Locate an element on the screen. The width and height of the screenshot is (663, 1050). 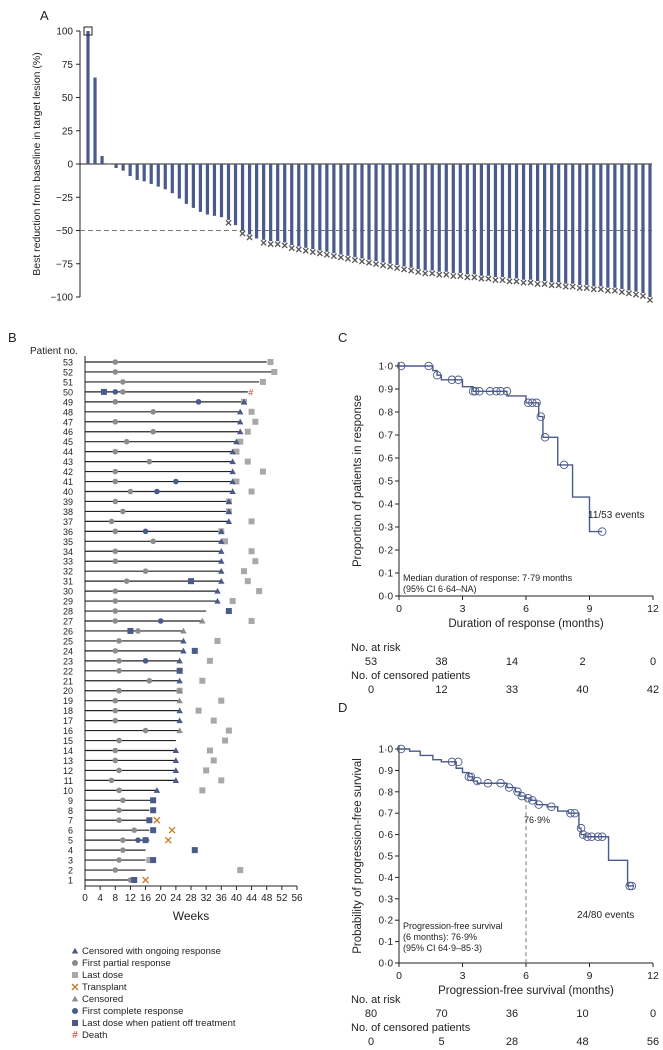
patient-row: 43 is located at coordinates (157, 462).